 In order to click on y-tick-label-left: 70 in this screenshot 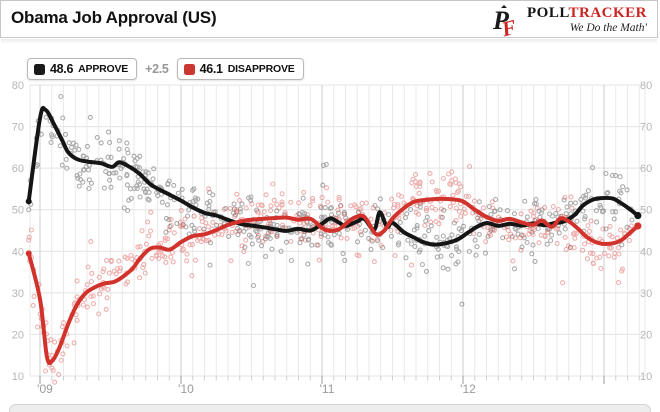, I will do `click(18, 128)`.